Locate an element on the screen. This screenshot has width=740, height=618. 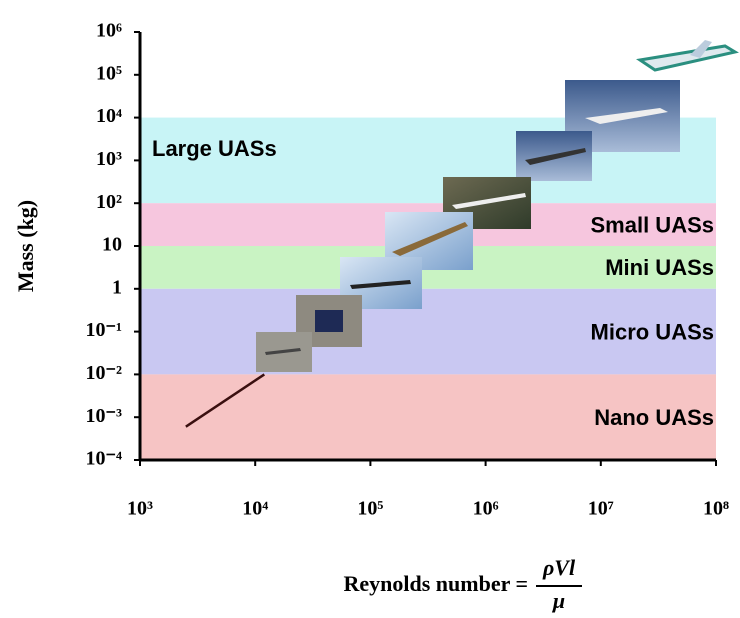
band-label: Micro UASs is located at coordinates (652, 331).